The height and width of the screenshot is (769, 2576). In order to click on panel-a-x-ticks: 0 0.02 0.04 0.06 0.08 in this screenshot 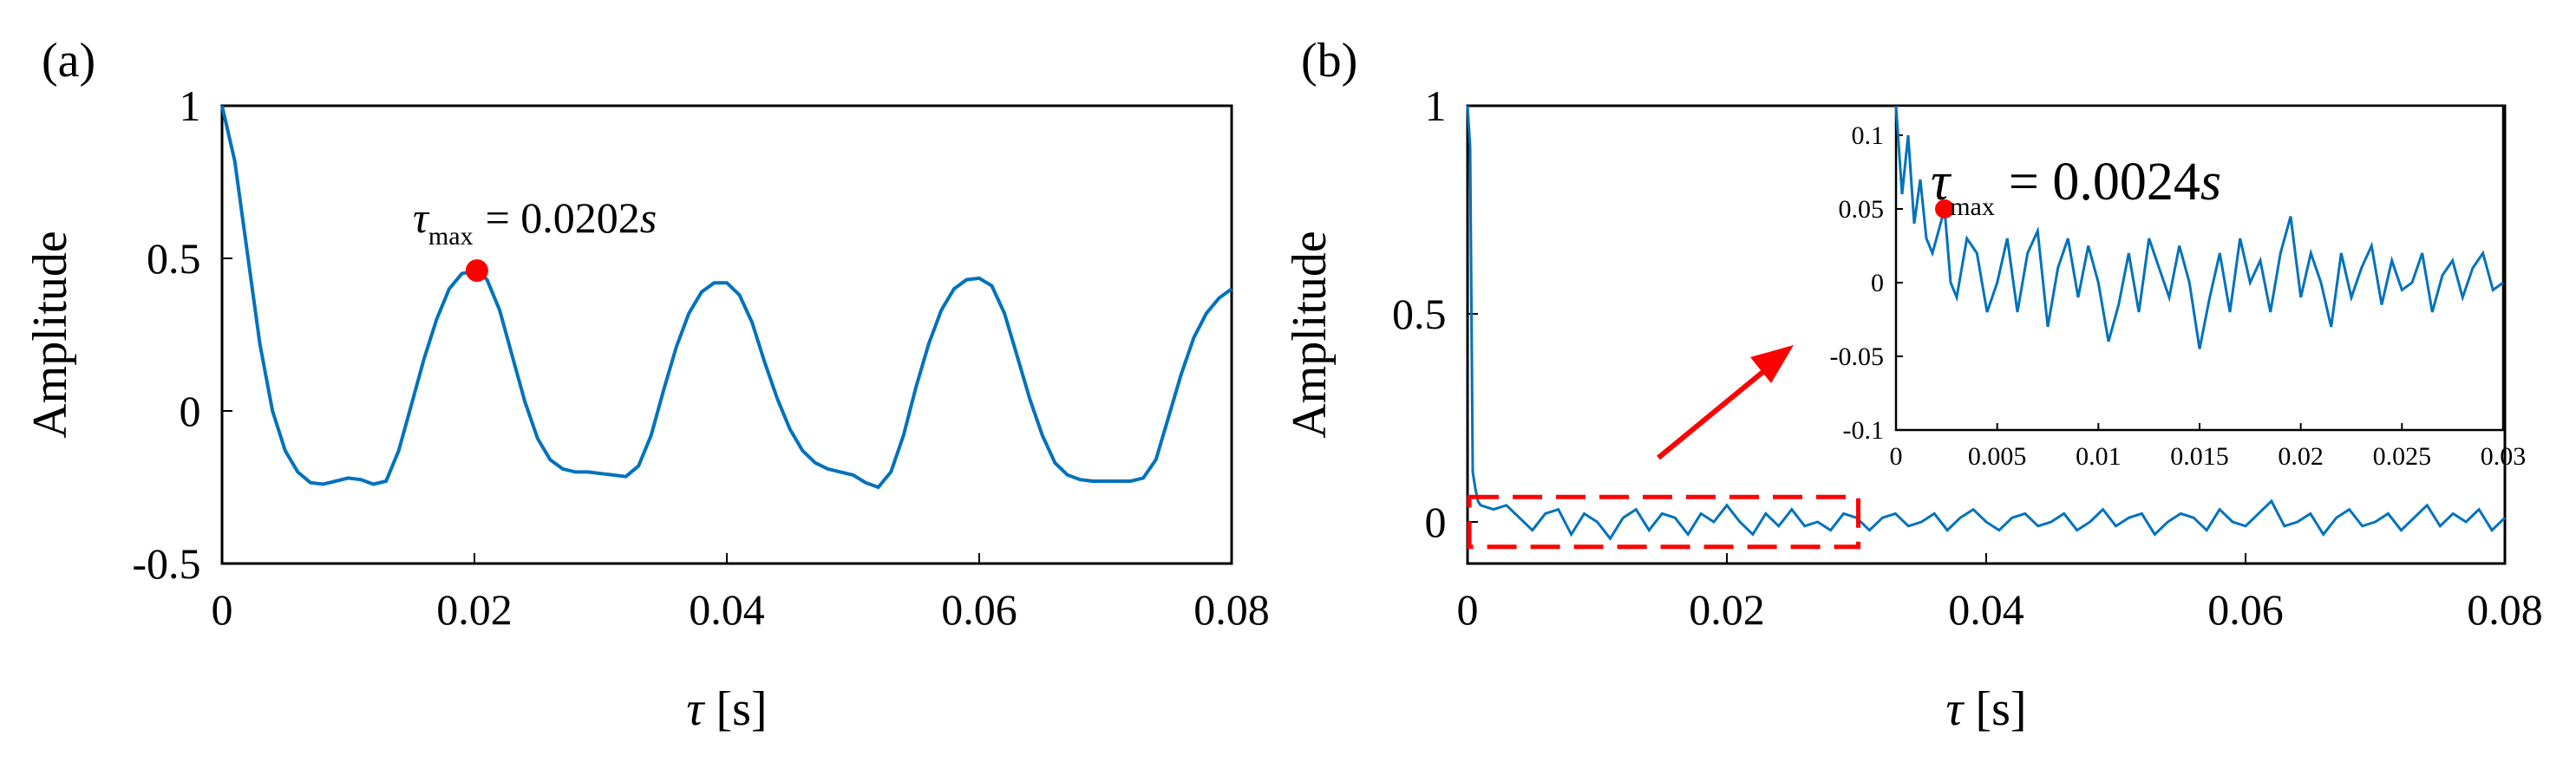, I will do `click(741, 594)`.